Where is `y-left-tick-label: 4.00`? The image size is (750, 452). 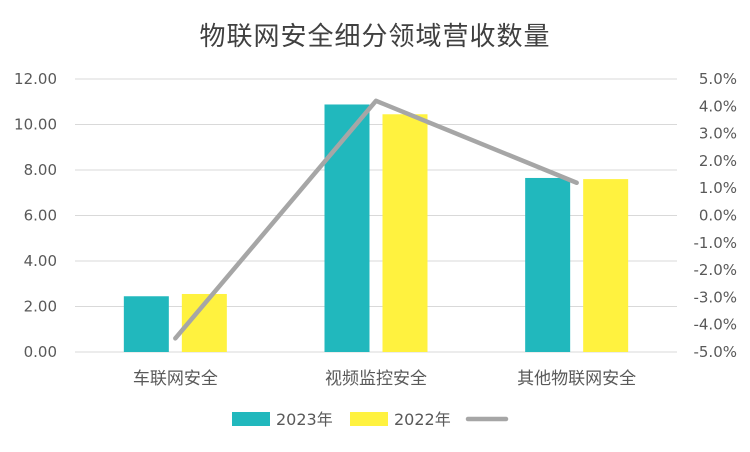 y-left-tick-label: 4.00 is located at coordinates (40, 261).